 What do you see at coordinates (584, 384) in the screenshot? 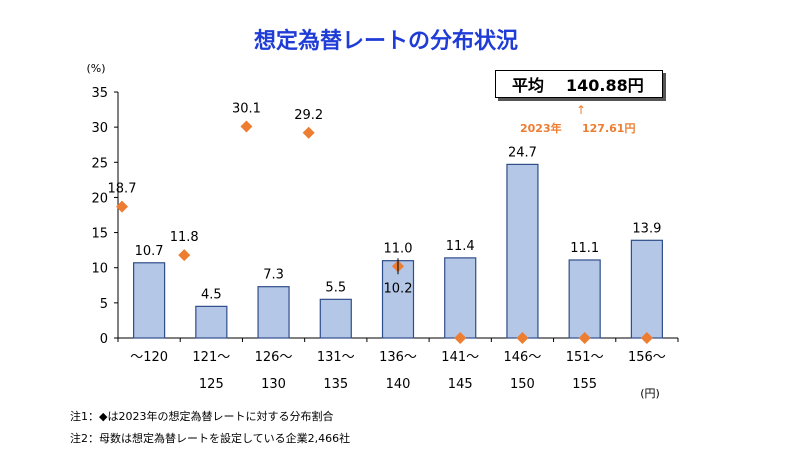
I see `category-label-line2: 155` at bounding box center [584, 384].